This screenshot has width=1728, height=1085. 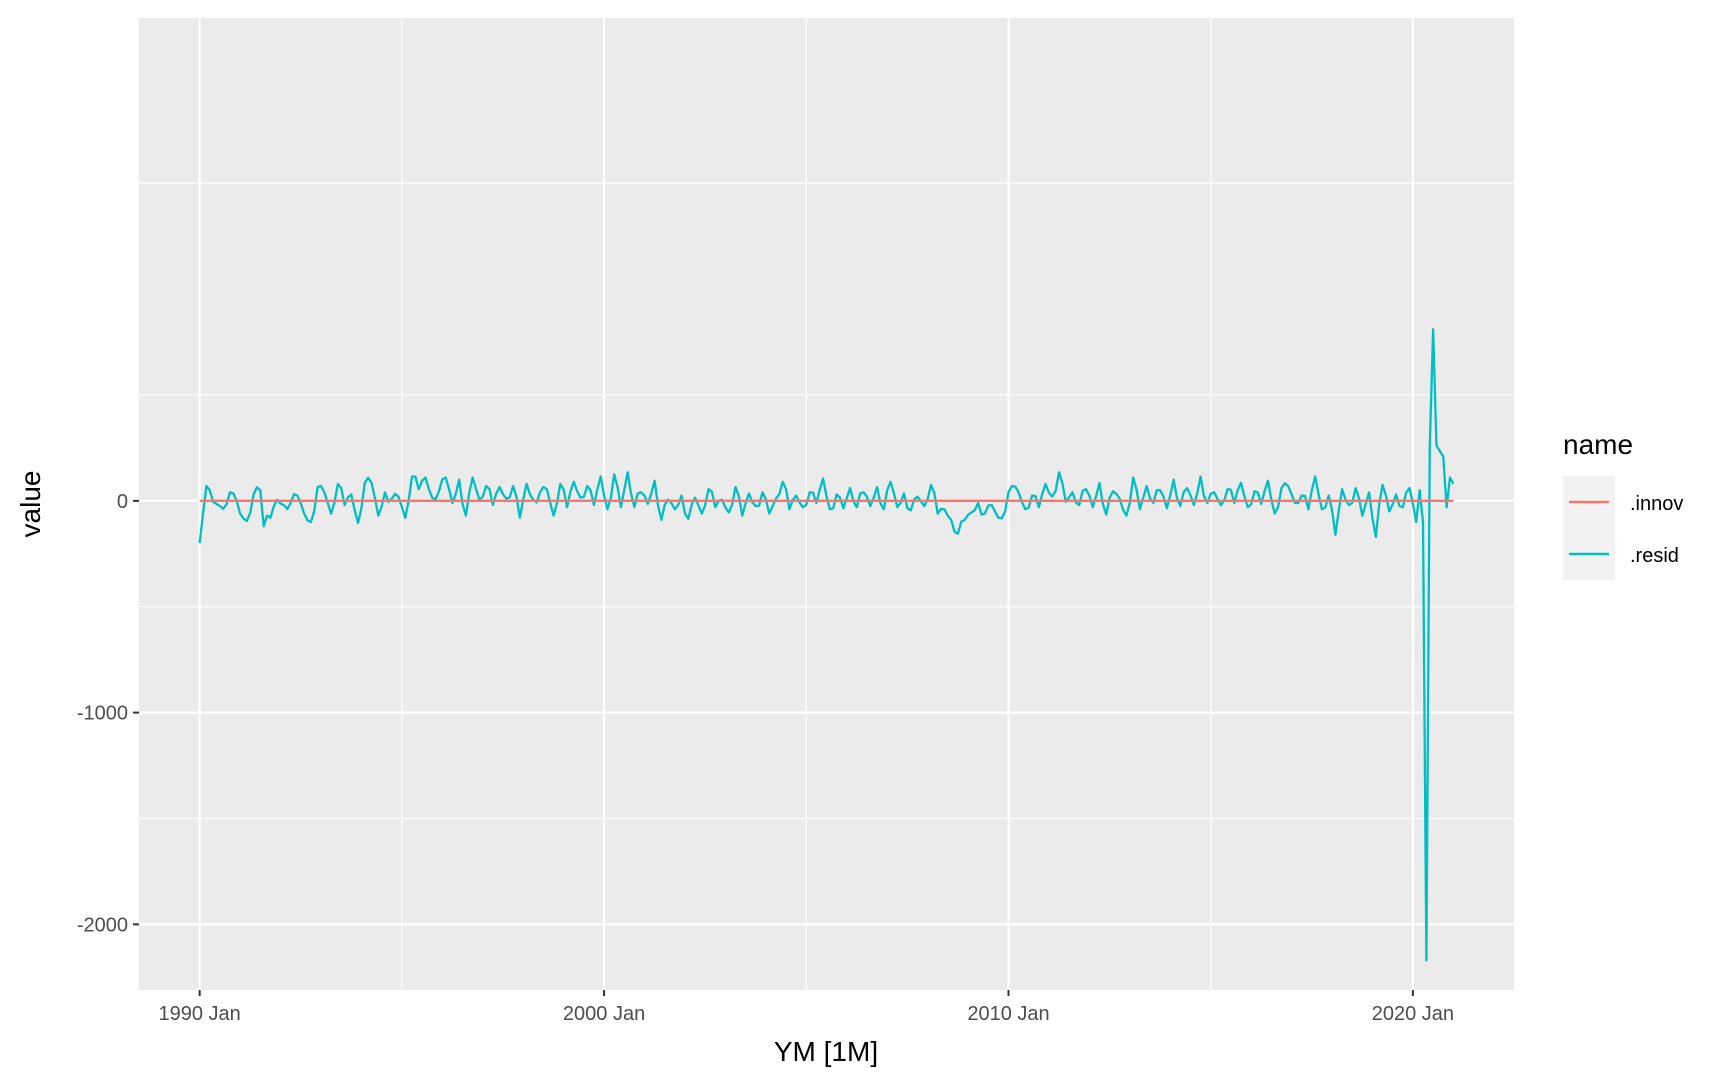 What do you see at coordinates (1008, 1014) in the screenshot?
I see `x-tick-label: 2010 Jan` at bounding box center [1008, 1014].